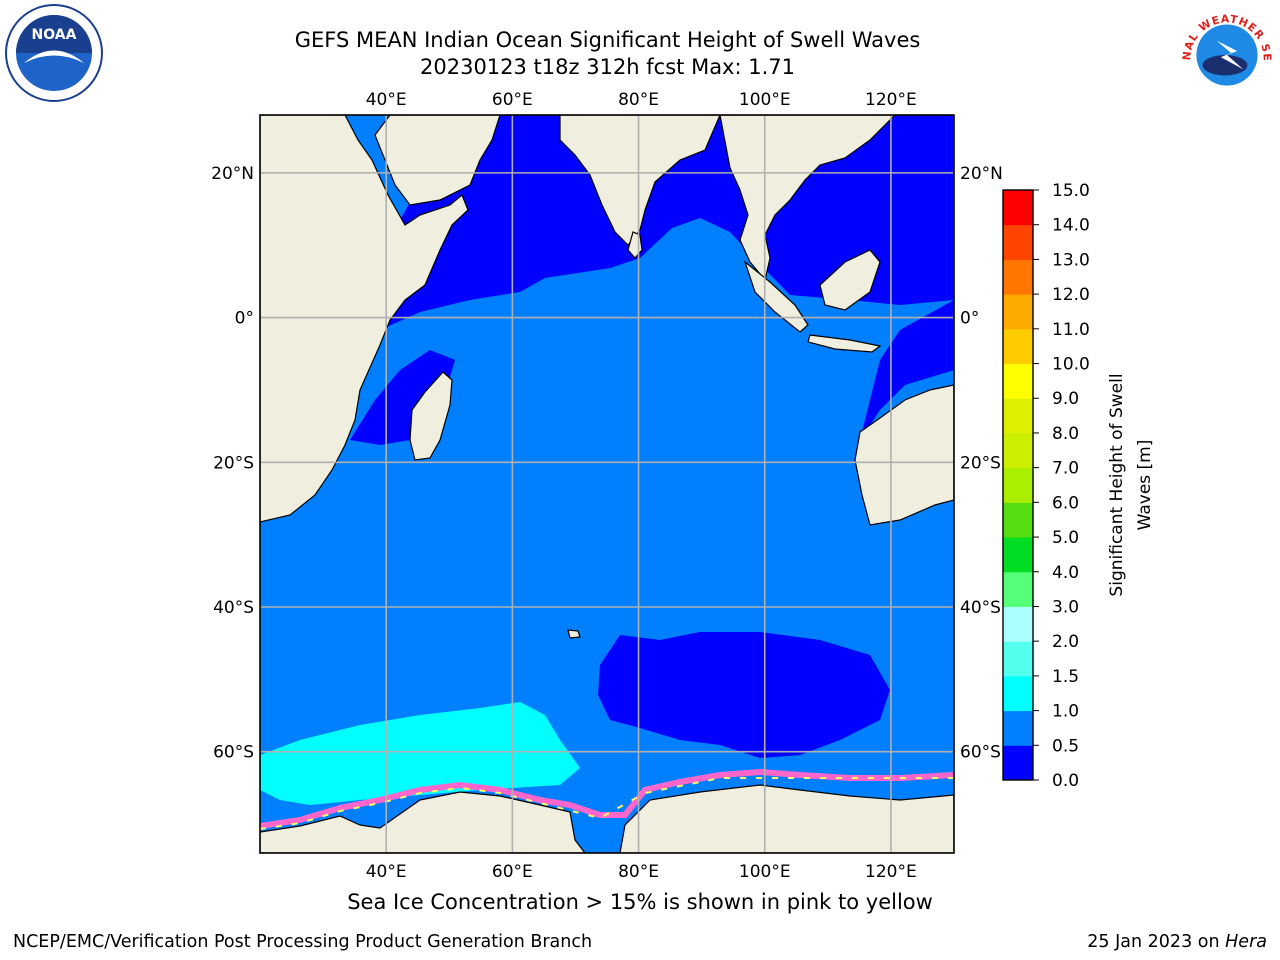  What do you see at coordinates (233, 753) in the screenshot?
I see `lat-label-left--60: 60°S` at bounding box center [233, 753].